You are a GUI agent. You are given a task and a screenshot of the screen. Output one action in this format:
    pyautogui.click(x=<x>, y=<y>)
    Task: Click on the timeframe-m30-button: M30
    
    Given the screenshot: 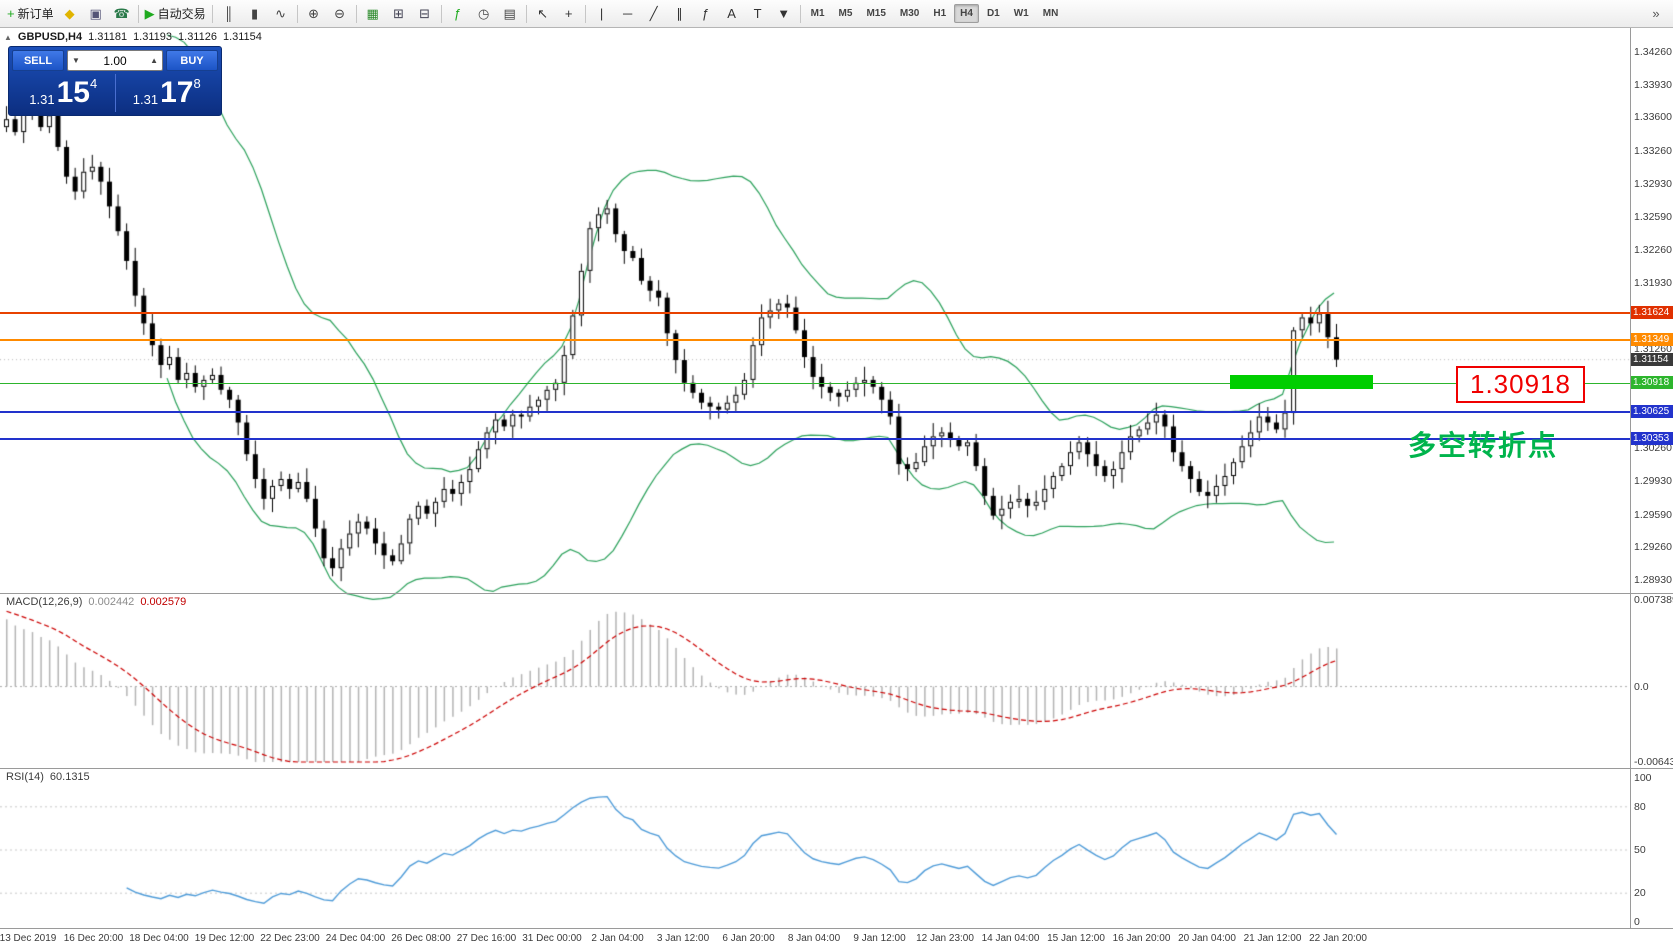 What is the action you would take?
    pyautogui.click(x=909, y=13)
    